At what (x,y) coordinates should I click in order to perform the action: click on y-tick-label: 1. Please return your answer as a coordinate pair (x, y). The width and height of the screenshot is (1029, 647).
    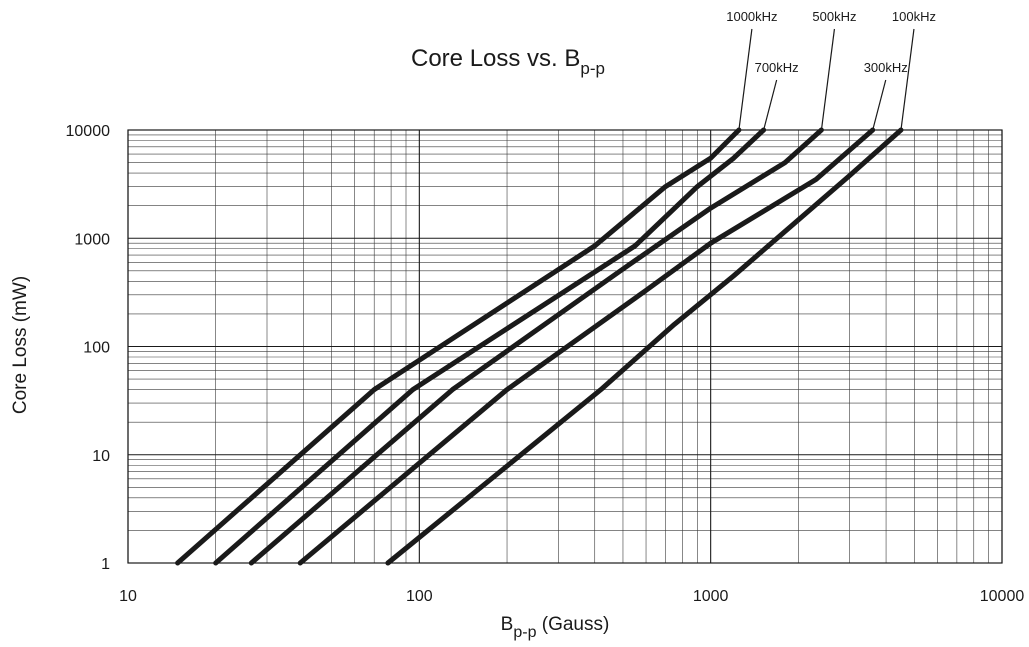
    Looking at the image, I should click on (105, 564).